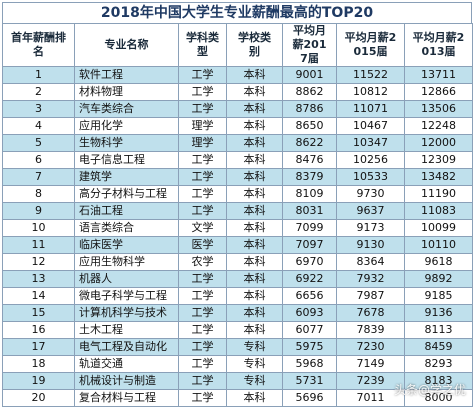  I want to click on salary-2017-cell: 6077, so click(309, 330).